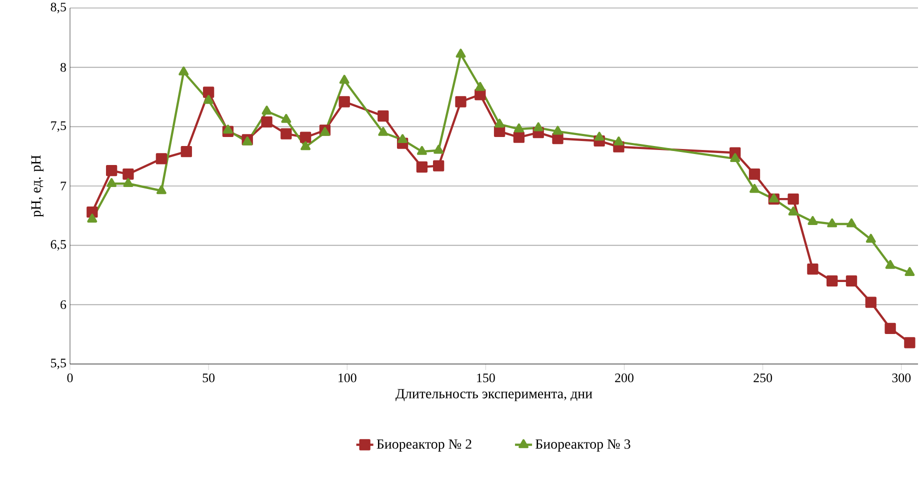 The width and height of the screenshot is (924, 484). What do you see at coordinates (494, 395) in the screenshot?
I see `x-axis-title: Длительность эксперимента, дни` at bounding box center [494, 395].